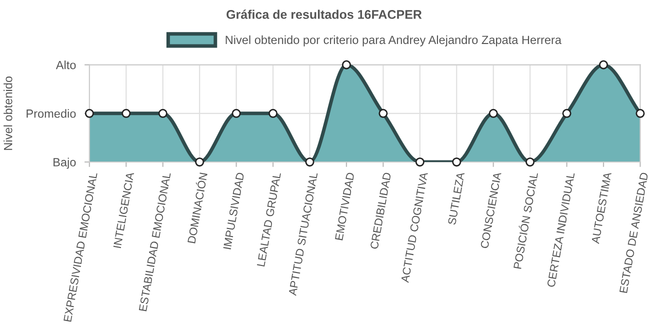 Image resolution: width=648 pixels, height=324 pixels. I want to click on category-label: Promedio, so click(51, 113).